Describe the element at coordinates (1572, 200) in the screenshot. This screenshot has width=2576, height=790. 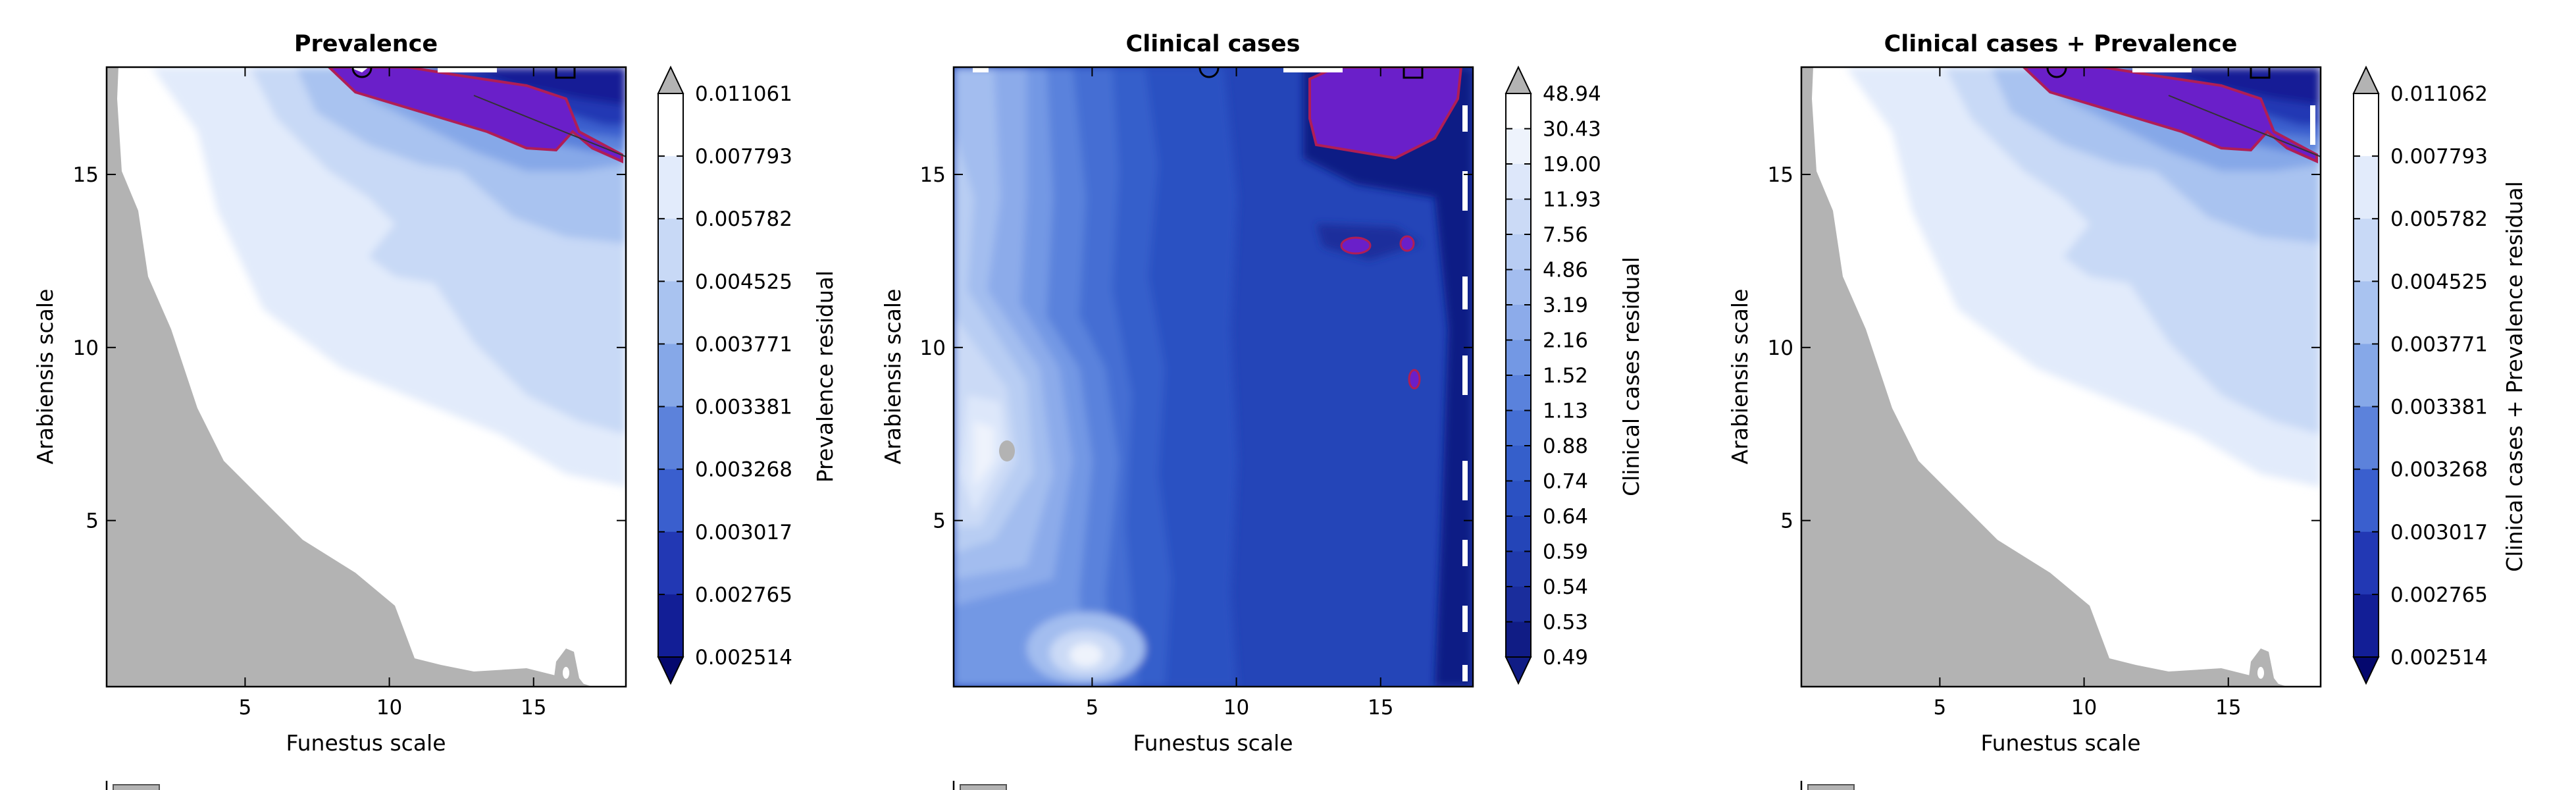
I see `colorbar-tick-label: 11.93` at that location.